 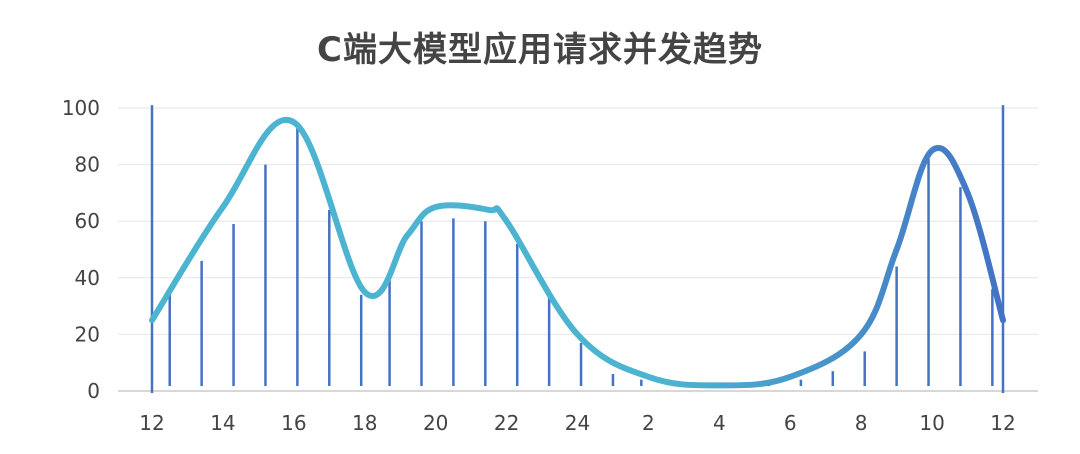 I want to click on x-tick-label: 8, so click(x=861, y=423).